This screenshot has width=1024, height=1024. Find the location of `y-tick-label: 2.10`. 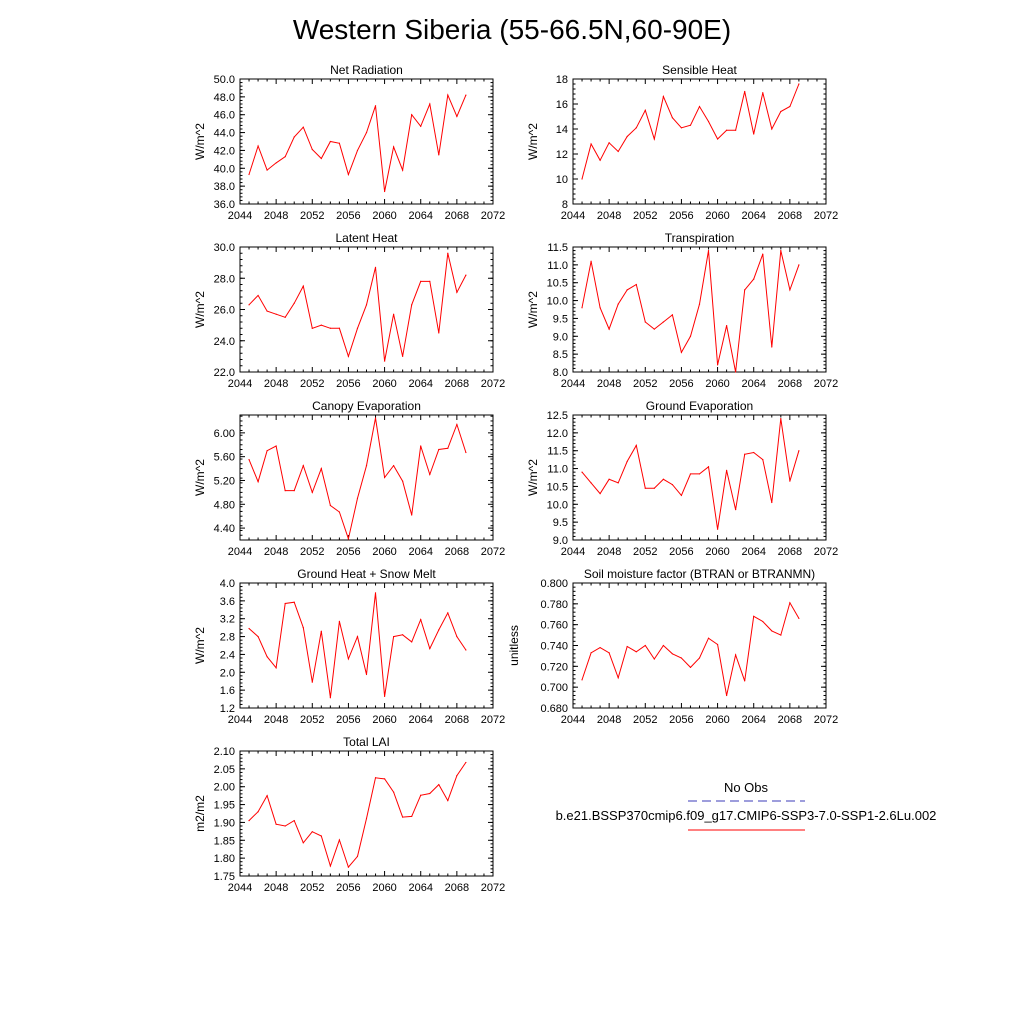

y-tick-label: 2.10 is located at coordinates (224, 752).